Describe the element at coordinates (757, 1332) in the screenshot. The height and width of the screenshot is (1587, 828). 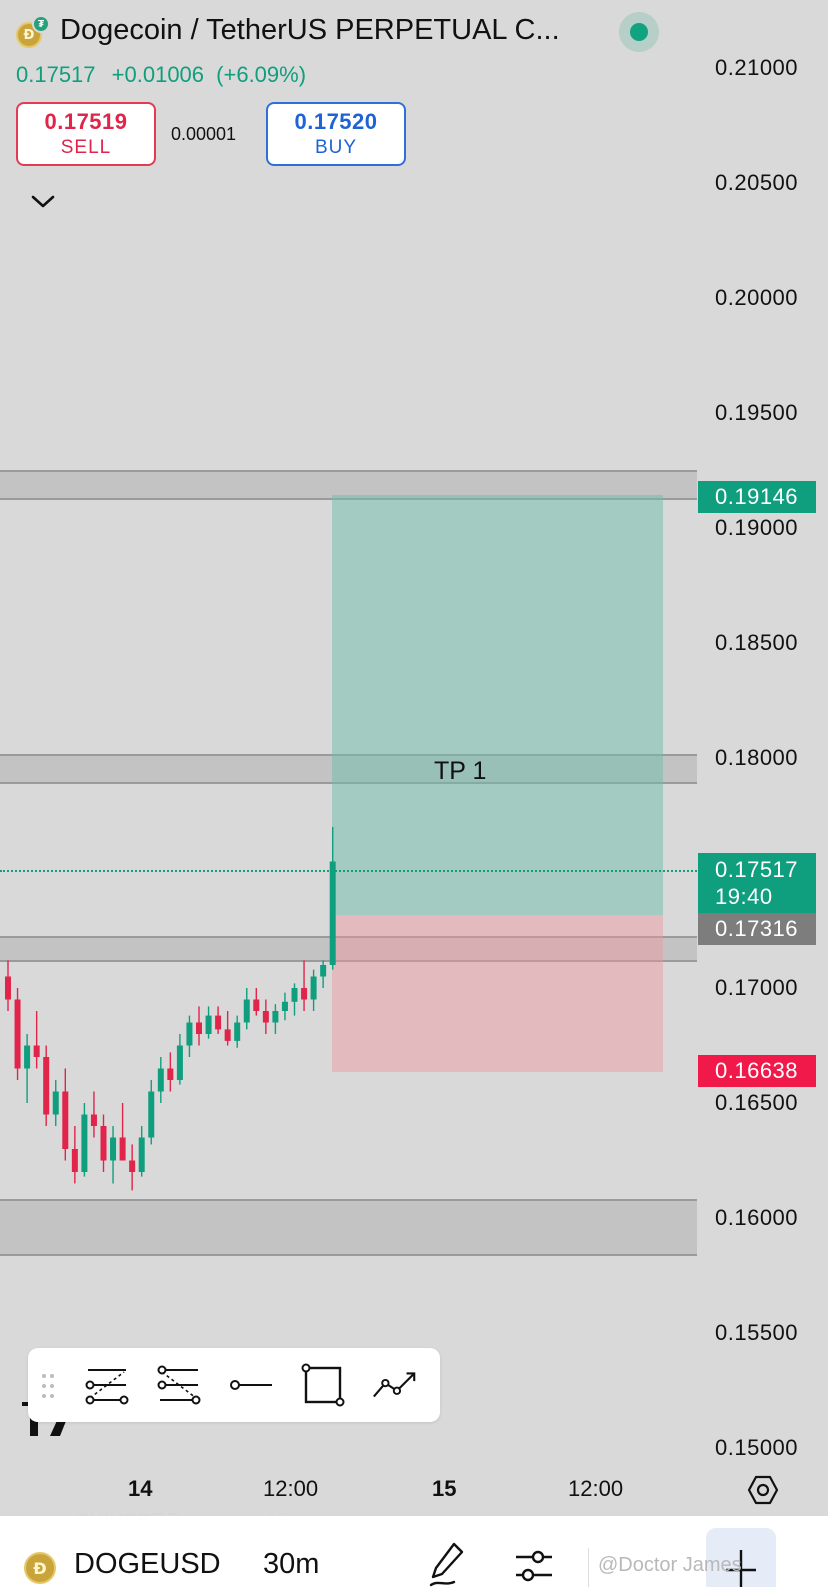
I see `axis-label: 0.15500` at that location.